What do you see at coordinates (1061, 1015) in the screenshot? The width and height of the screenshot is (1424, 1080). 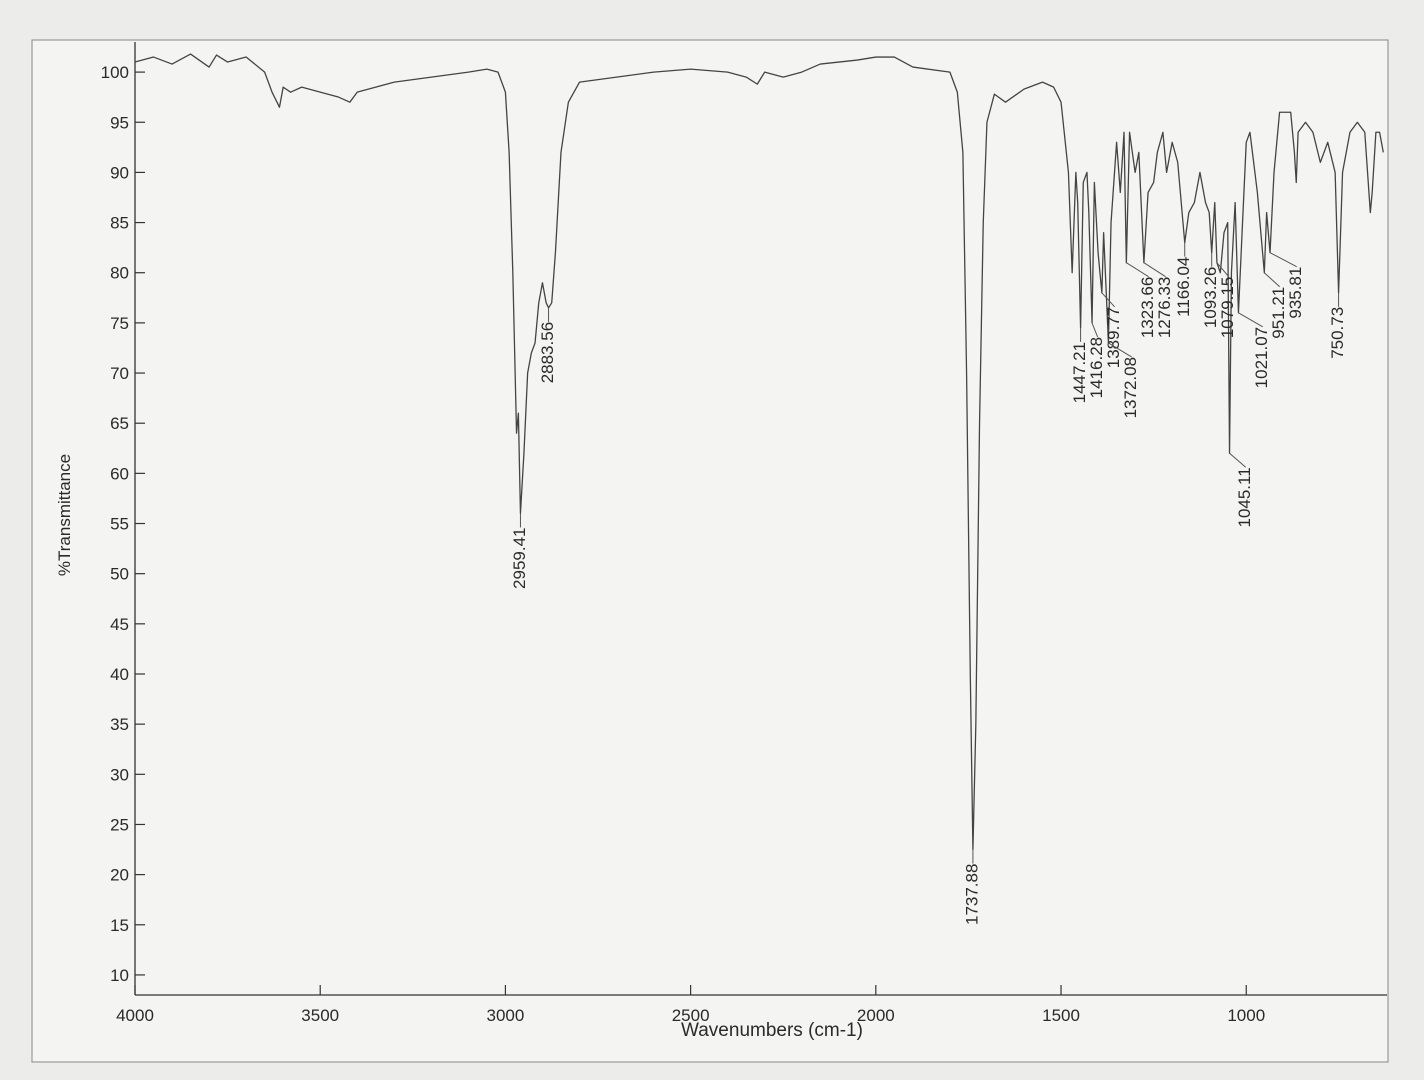 I see `x-tick-label: 1500` at bounding box center [1061, 1015].